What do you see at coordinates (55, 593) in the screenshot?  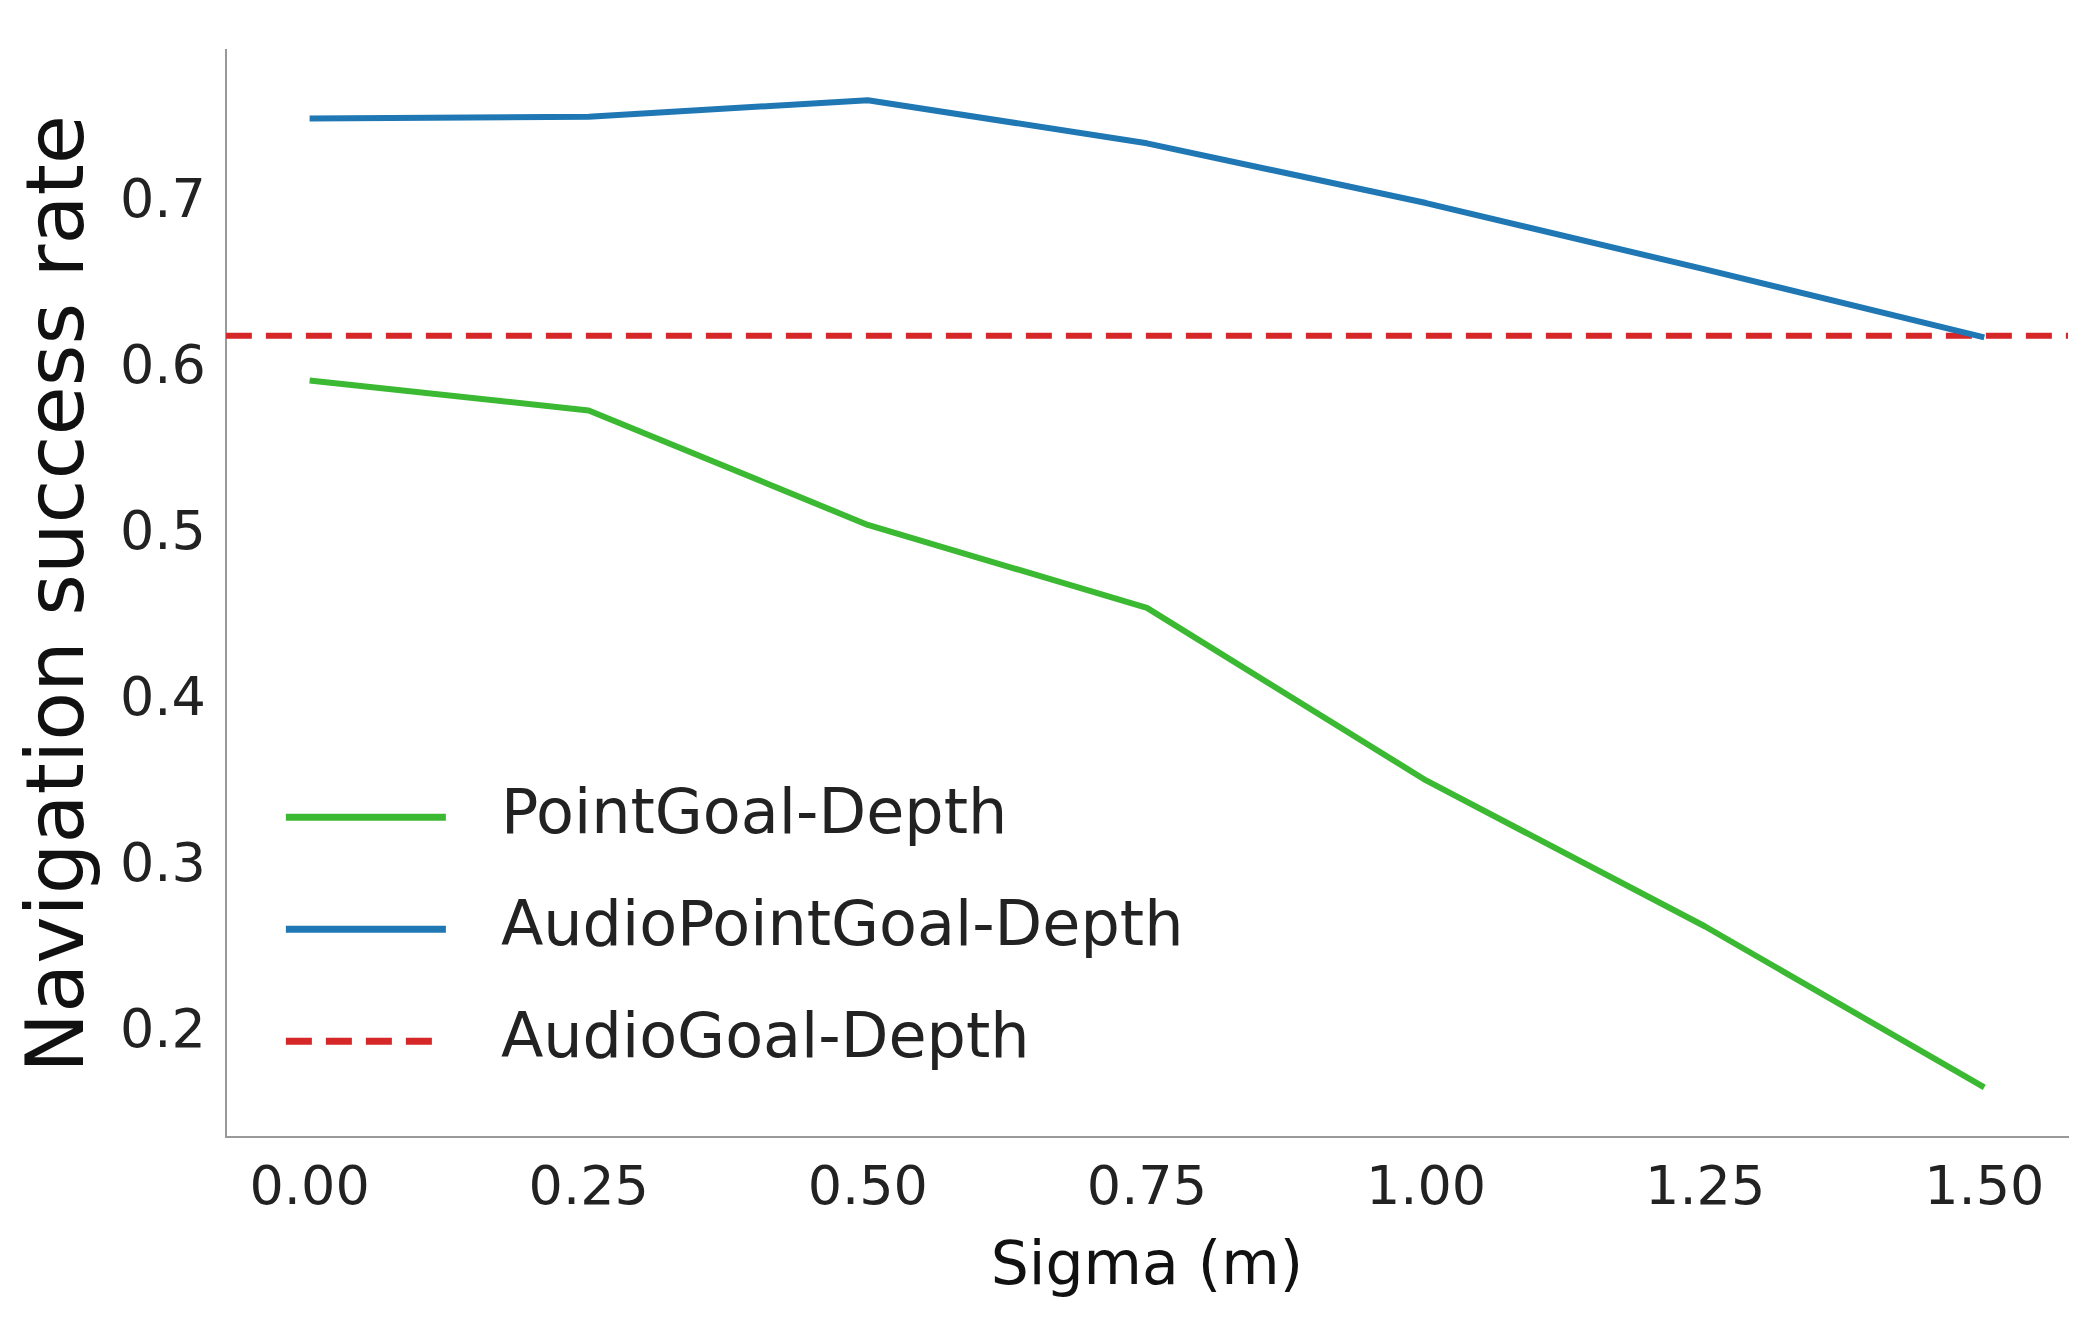 I see `y-axis-title: Navigation success rate` at bounding box center [55, 593].